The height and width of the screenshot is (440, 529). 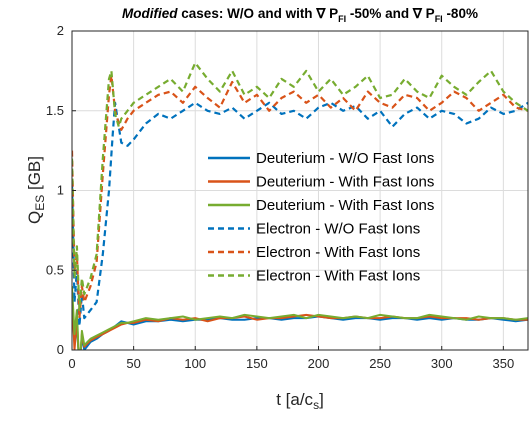 What do you see at coordinates (71, 363) in the screenshot?
I see `x-tick-label: 0` at bounding box center [71, 363].